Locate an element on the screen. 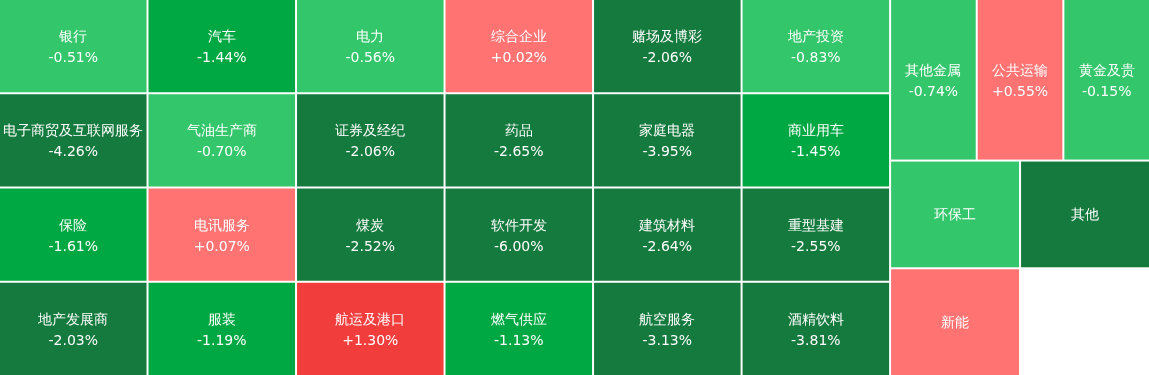 This screenshot has width=1149, height=375. category-label: 服装 is located at coordinates (221, 318).